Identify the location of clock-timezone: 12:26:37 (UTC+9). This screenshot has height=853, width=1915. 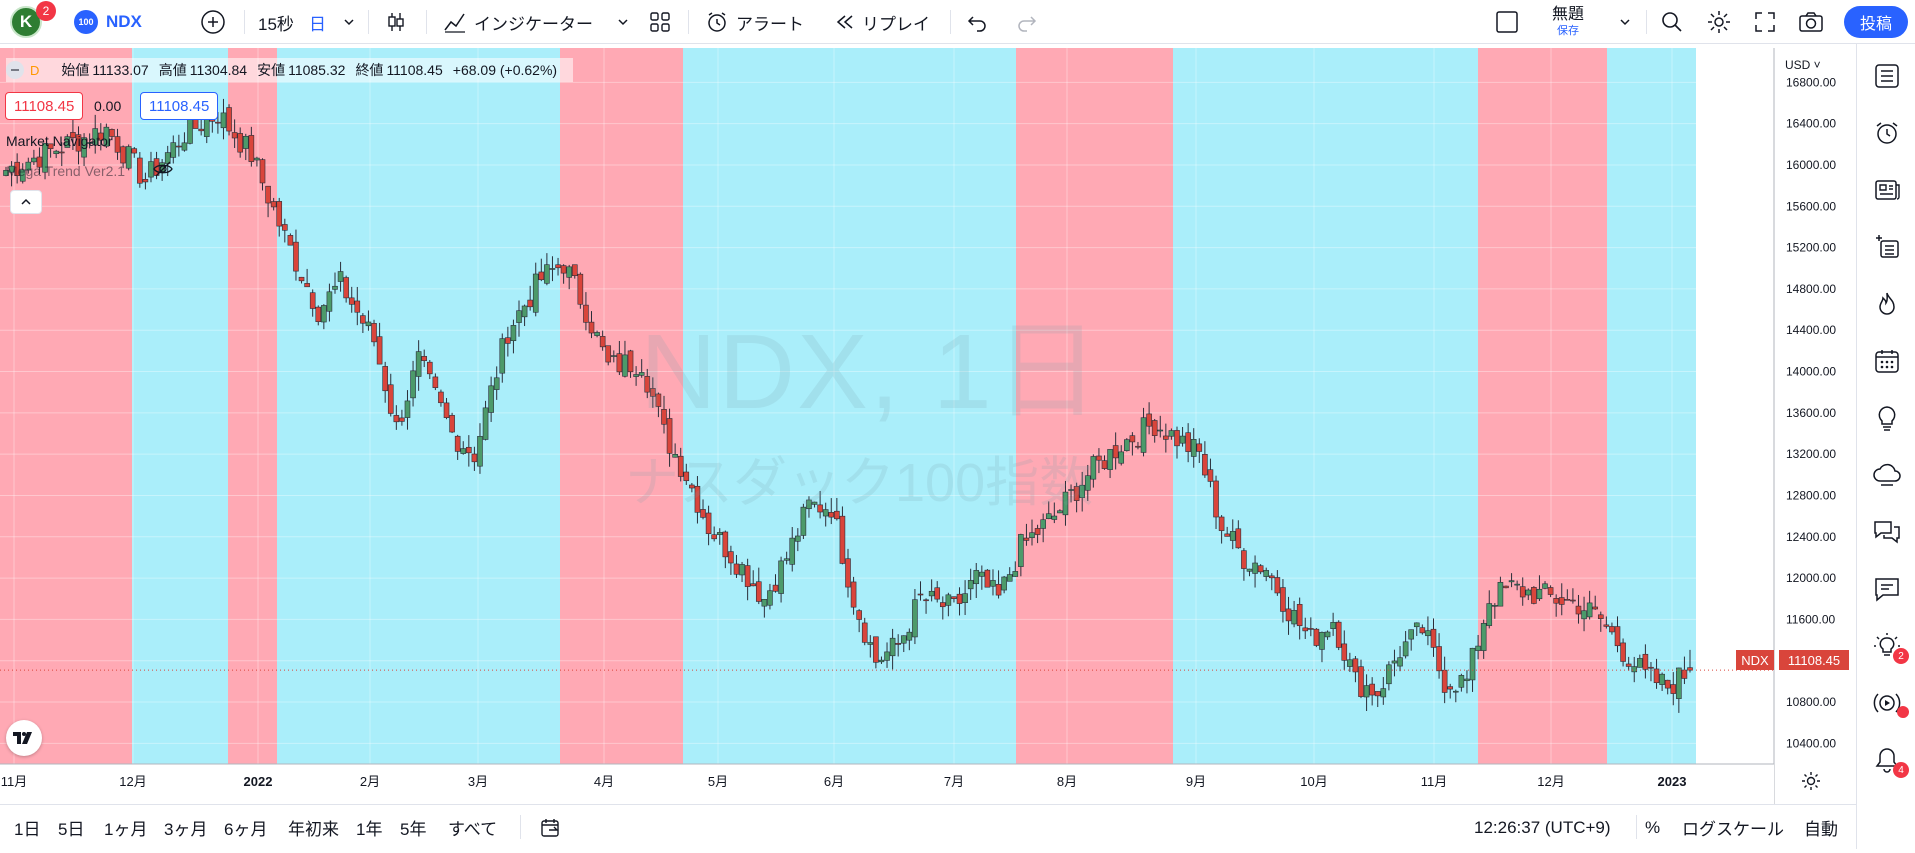
(1542, 827).